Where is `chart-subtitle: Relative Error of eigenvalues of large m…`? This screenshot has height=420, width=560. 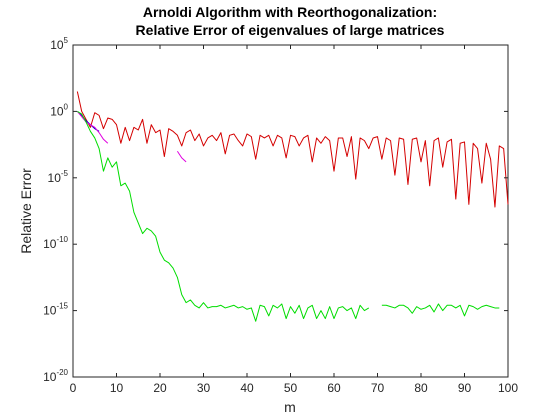 chart-subtitle: Relative Error of eigenvalues of large m… is located at coordinates (290, 30).